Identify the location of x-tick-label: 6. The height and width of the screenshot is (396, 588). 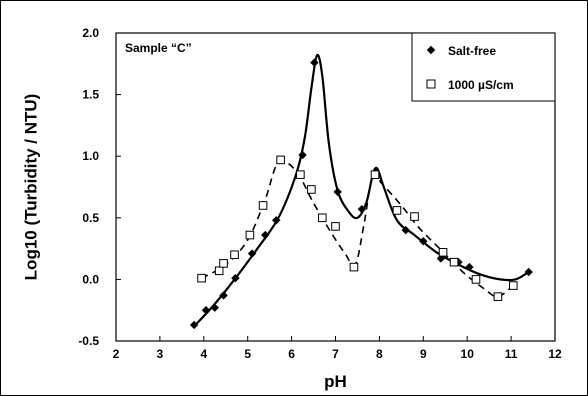
(291, 354).